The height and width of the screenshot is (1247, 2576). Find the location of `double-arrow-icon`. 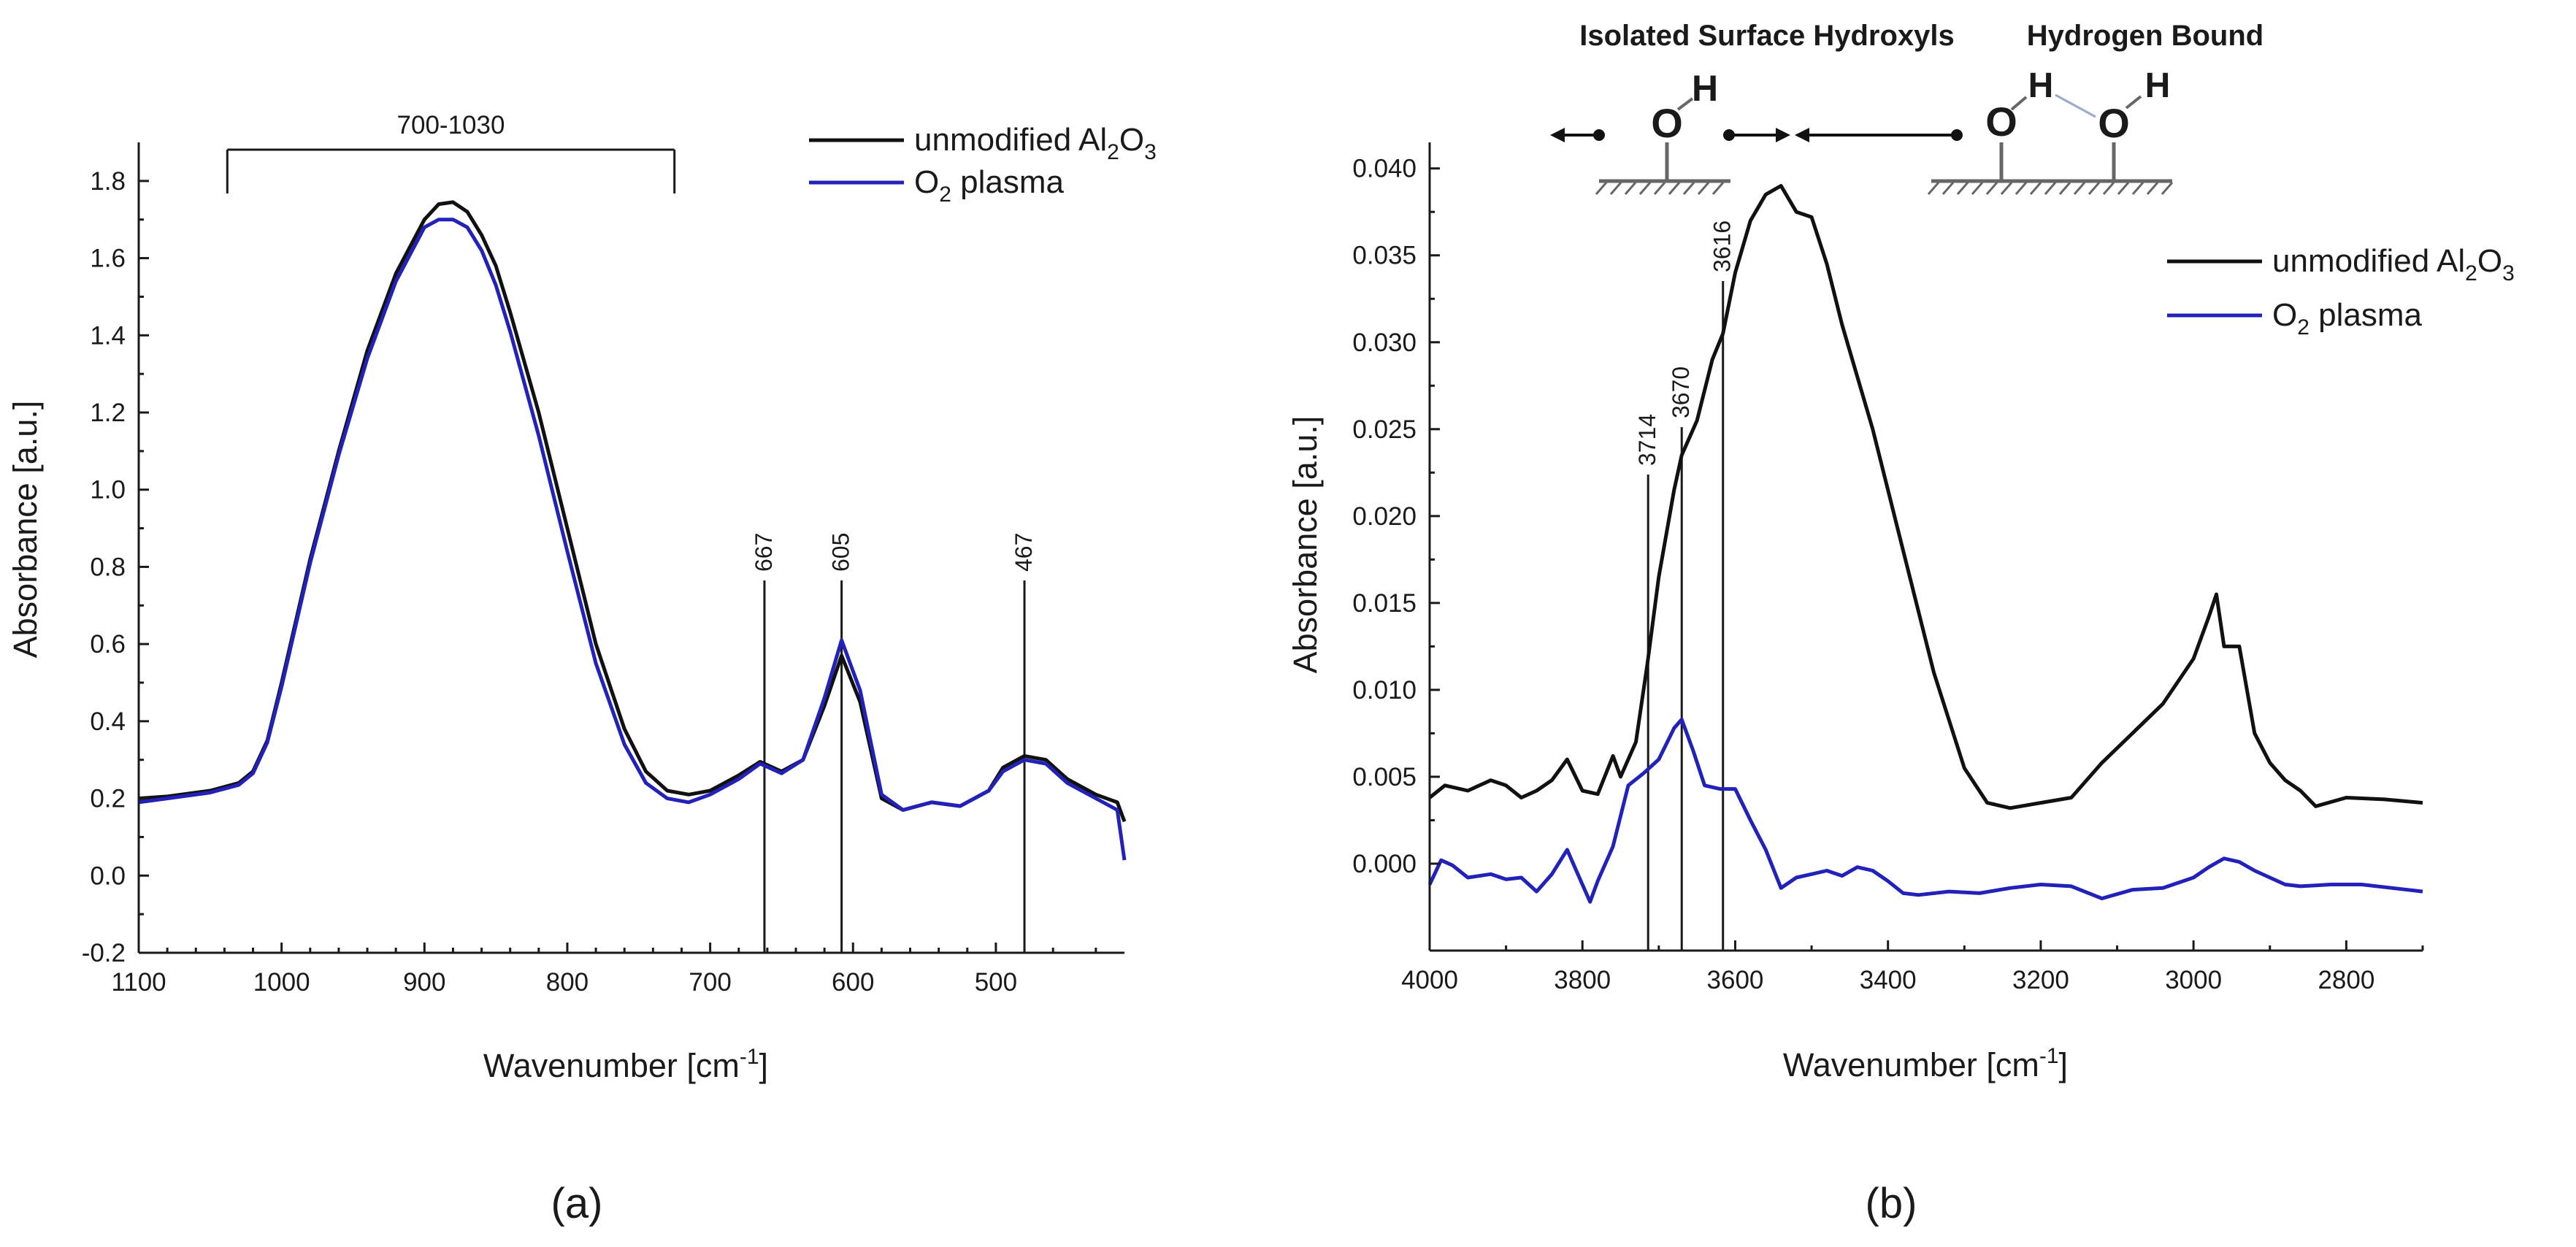

double-arrow-icon is located at coordinates (1843, 135).